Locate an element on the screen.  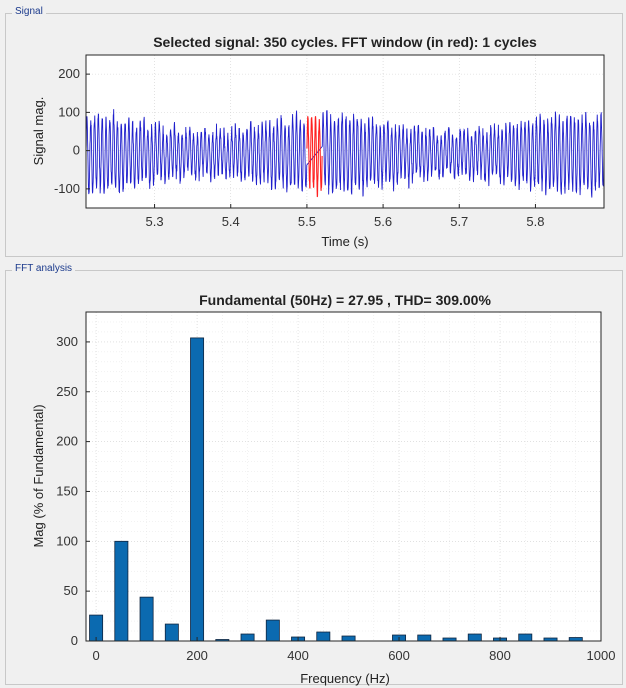
fft-bar-300hz is located at coordinates (247, 637).